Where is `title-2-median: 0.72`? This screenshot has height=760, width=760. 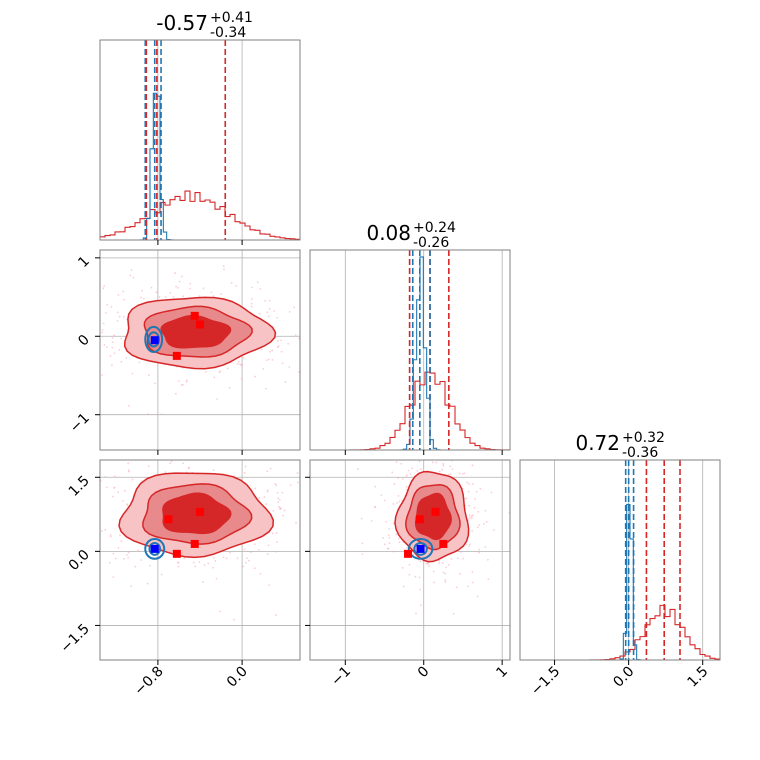 title-2-median: 0.72 is located at coordinates (597, 443).